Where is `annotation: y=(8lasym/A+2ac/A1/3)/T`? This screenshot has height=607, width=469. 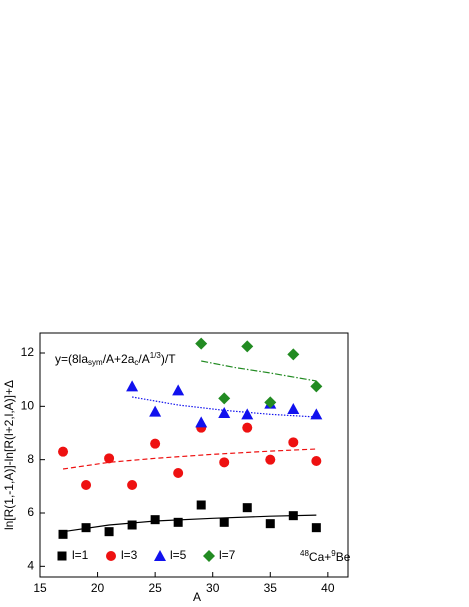
annotation: y=(8lasym/A+2ac/A1/3)/T is located at coordinates (115, 359).